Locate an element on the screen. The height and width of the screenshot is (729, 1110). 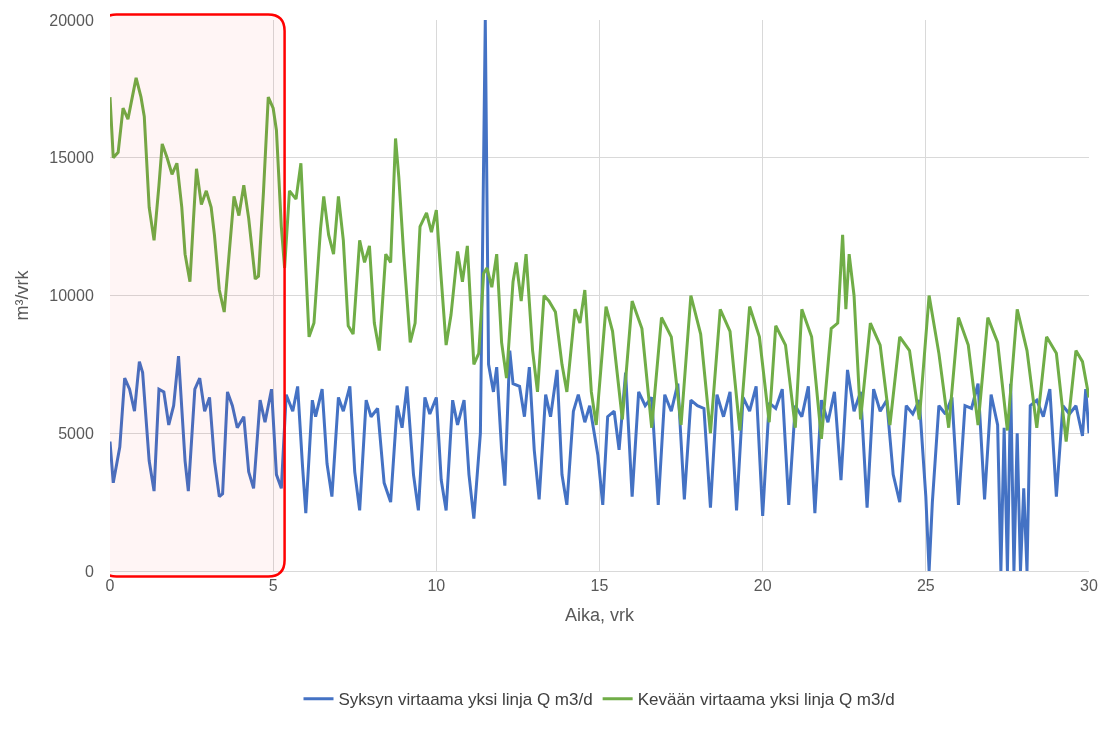
x-tick-label: 10 is located at coordinates (436, 586).